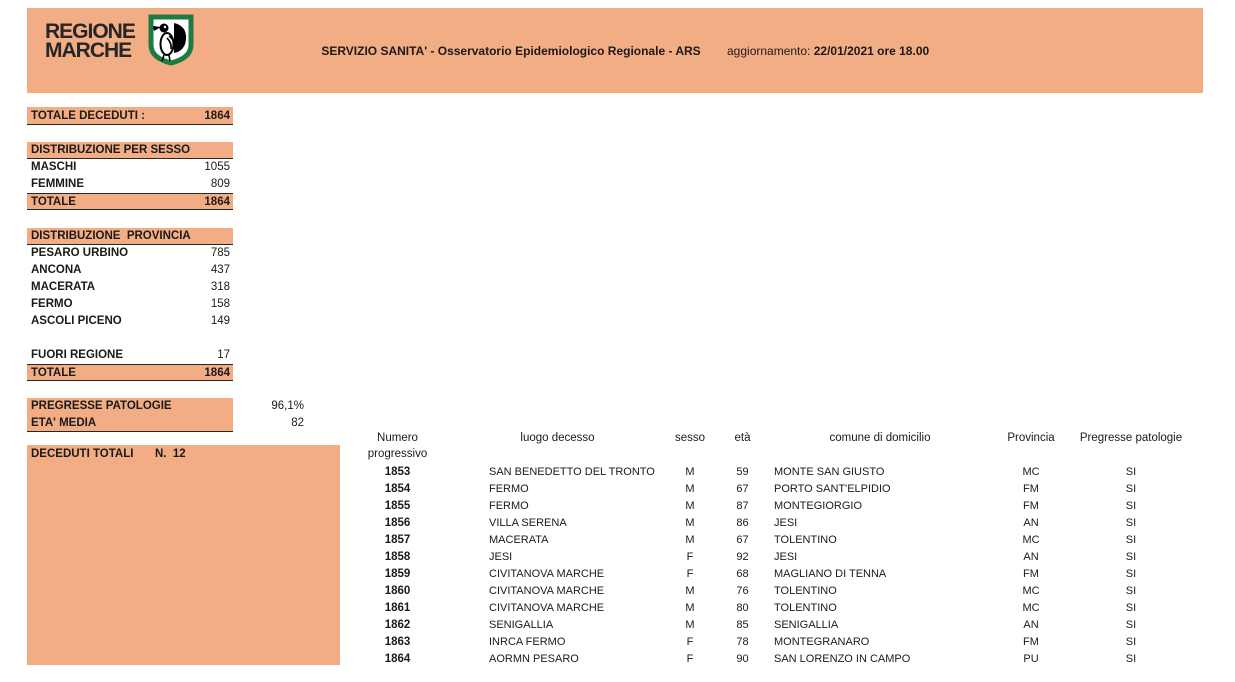  What do you see at coordinates (130, 423) in the screenshot?
I see `eta-media-row: ETA' MEDIA` at bounding box center [130, 423].